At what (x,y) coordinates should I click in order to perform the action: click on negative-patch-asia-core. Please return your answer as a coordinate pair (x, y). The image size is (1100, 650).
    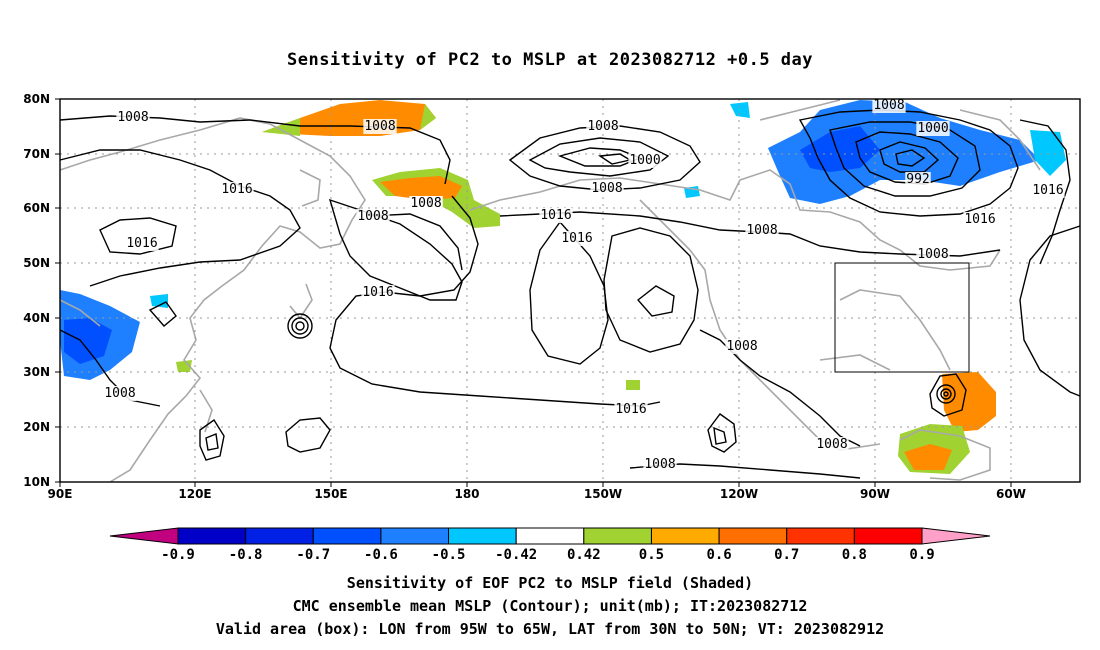
    Looking at the image, I should click on (88, 341).